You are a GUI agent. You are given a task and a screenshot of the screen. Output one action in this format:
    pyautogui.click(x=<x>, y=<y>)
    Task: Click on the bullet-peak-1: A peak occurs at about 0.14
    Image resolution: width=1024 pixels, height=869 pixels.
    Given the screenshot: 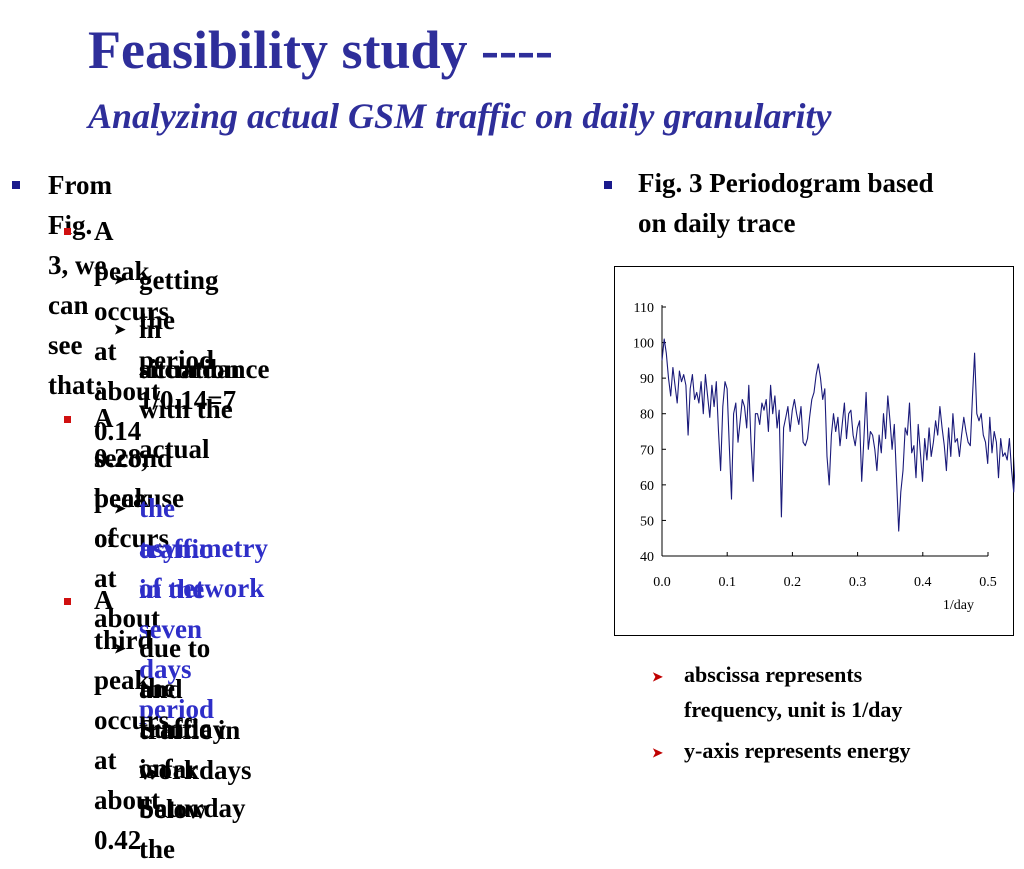 What is the action you would take?
    pyautogui.click(x=131, y=331)
    